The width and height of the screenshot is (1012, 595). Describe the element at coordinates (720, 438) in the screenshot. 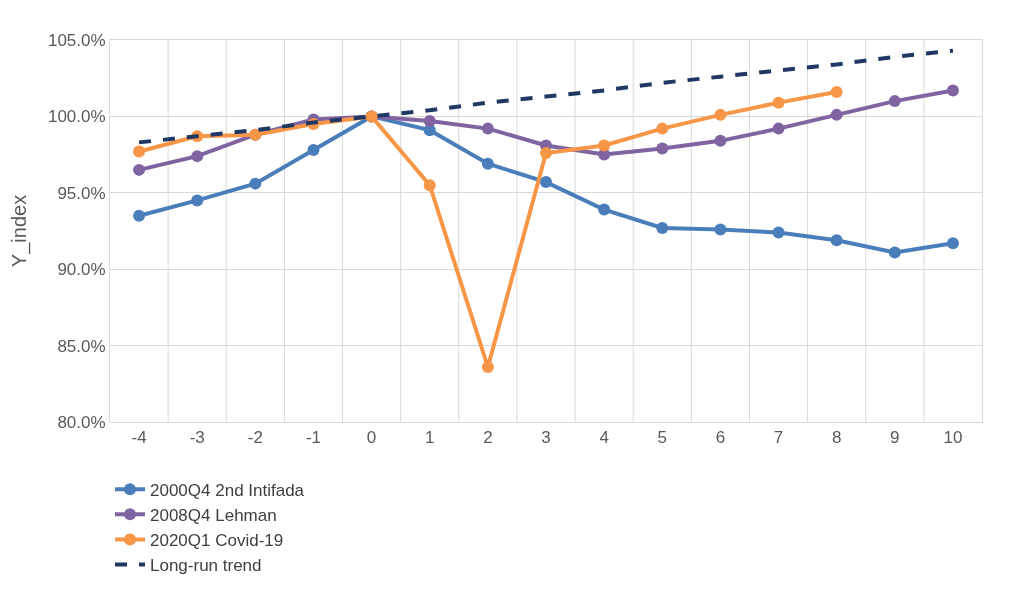

I see `x-tick-label: 6` at that location.